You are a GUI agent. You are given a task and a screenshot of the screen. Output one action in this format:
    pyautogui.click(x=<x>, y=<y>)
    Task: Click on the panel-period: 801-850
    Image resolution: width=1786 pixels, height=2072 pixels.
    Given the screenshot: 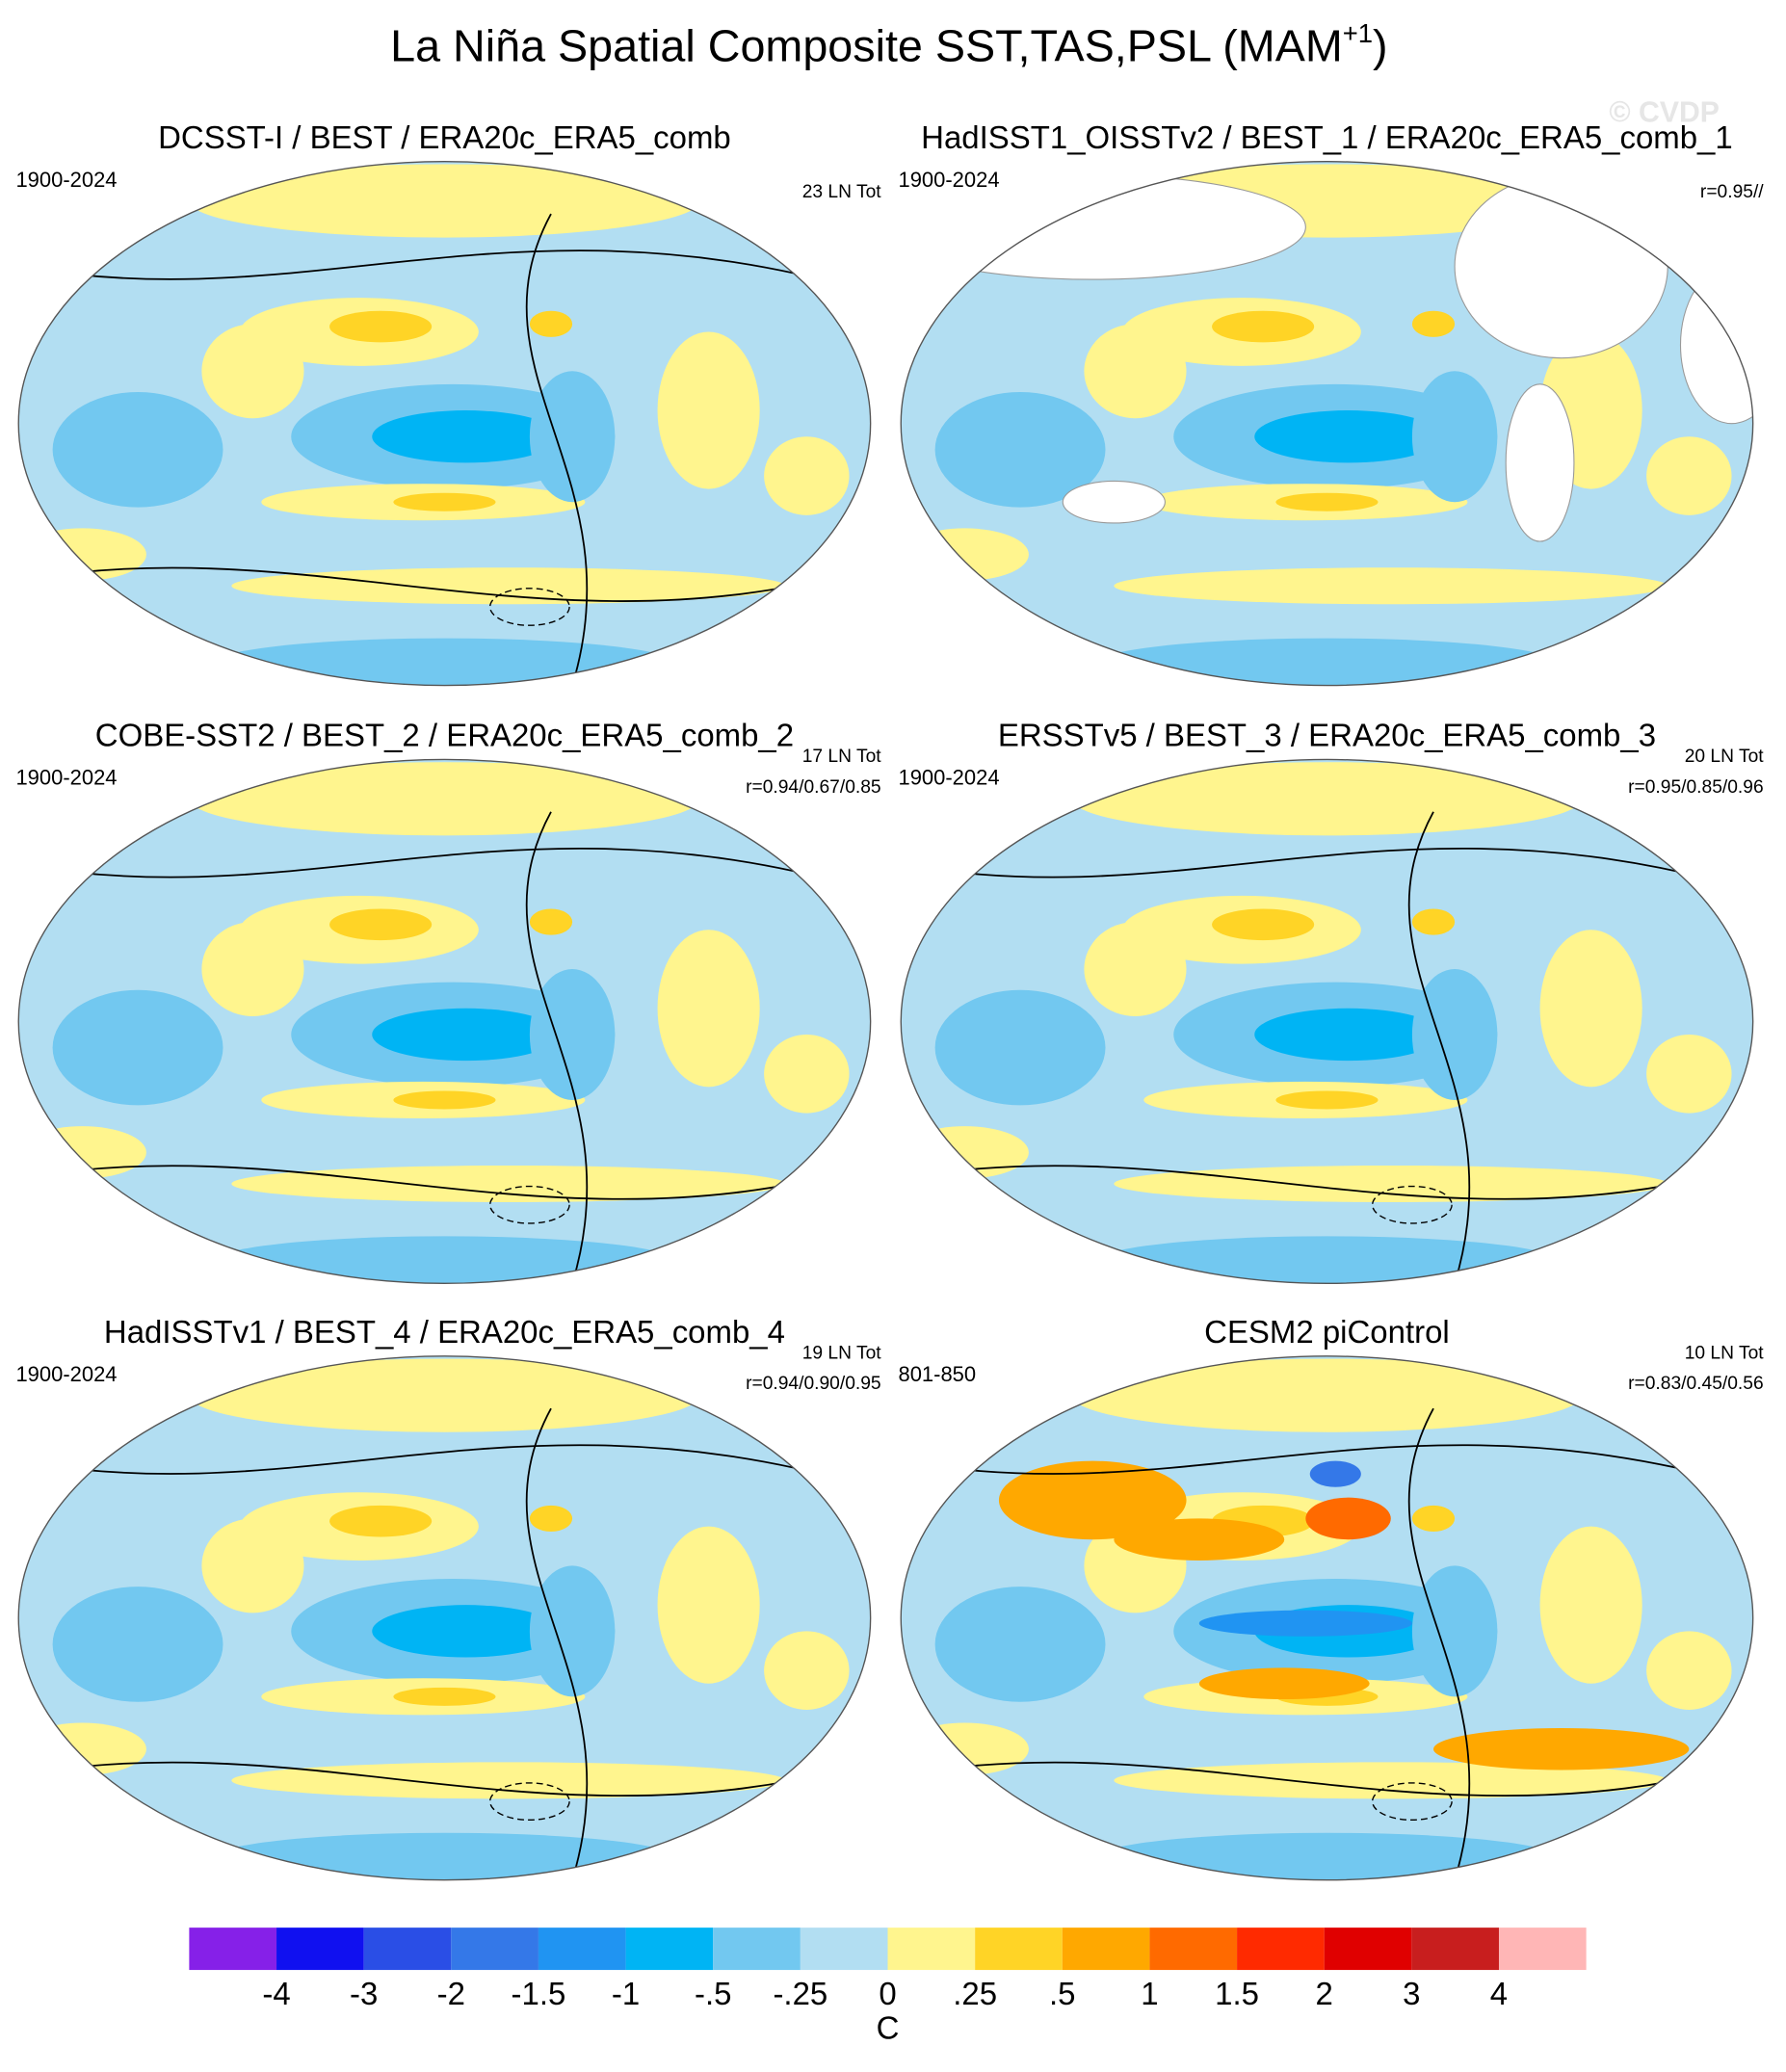 What is the action you would take?
    pyautogui.click(x=937, y=1374)
    